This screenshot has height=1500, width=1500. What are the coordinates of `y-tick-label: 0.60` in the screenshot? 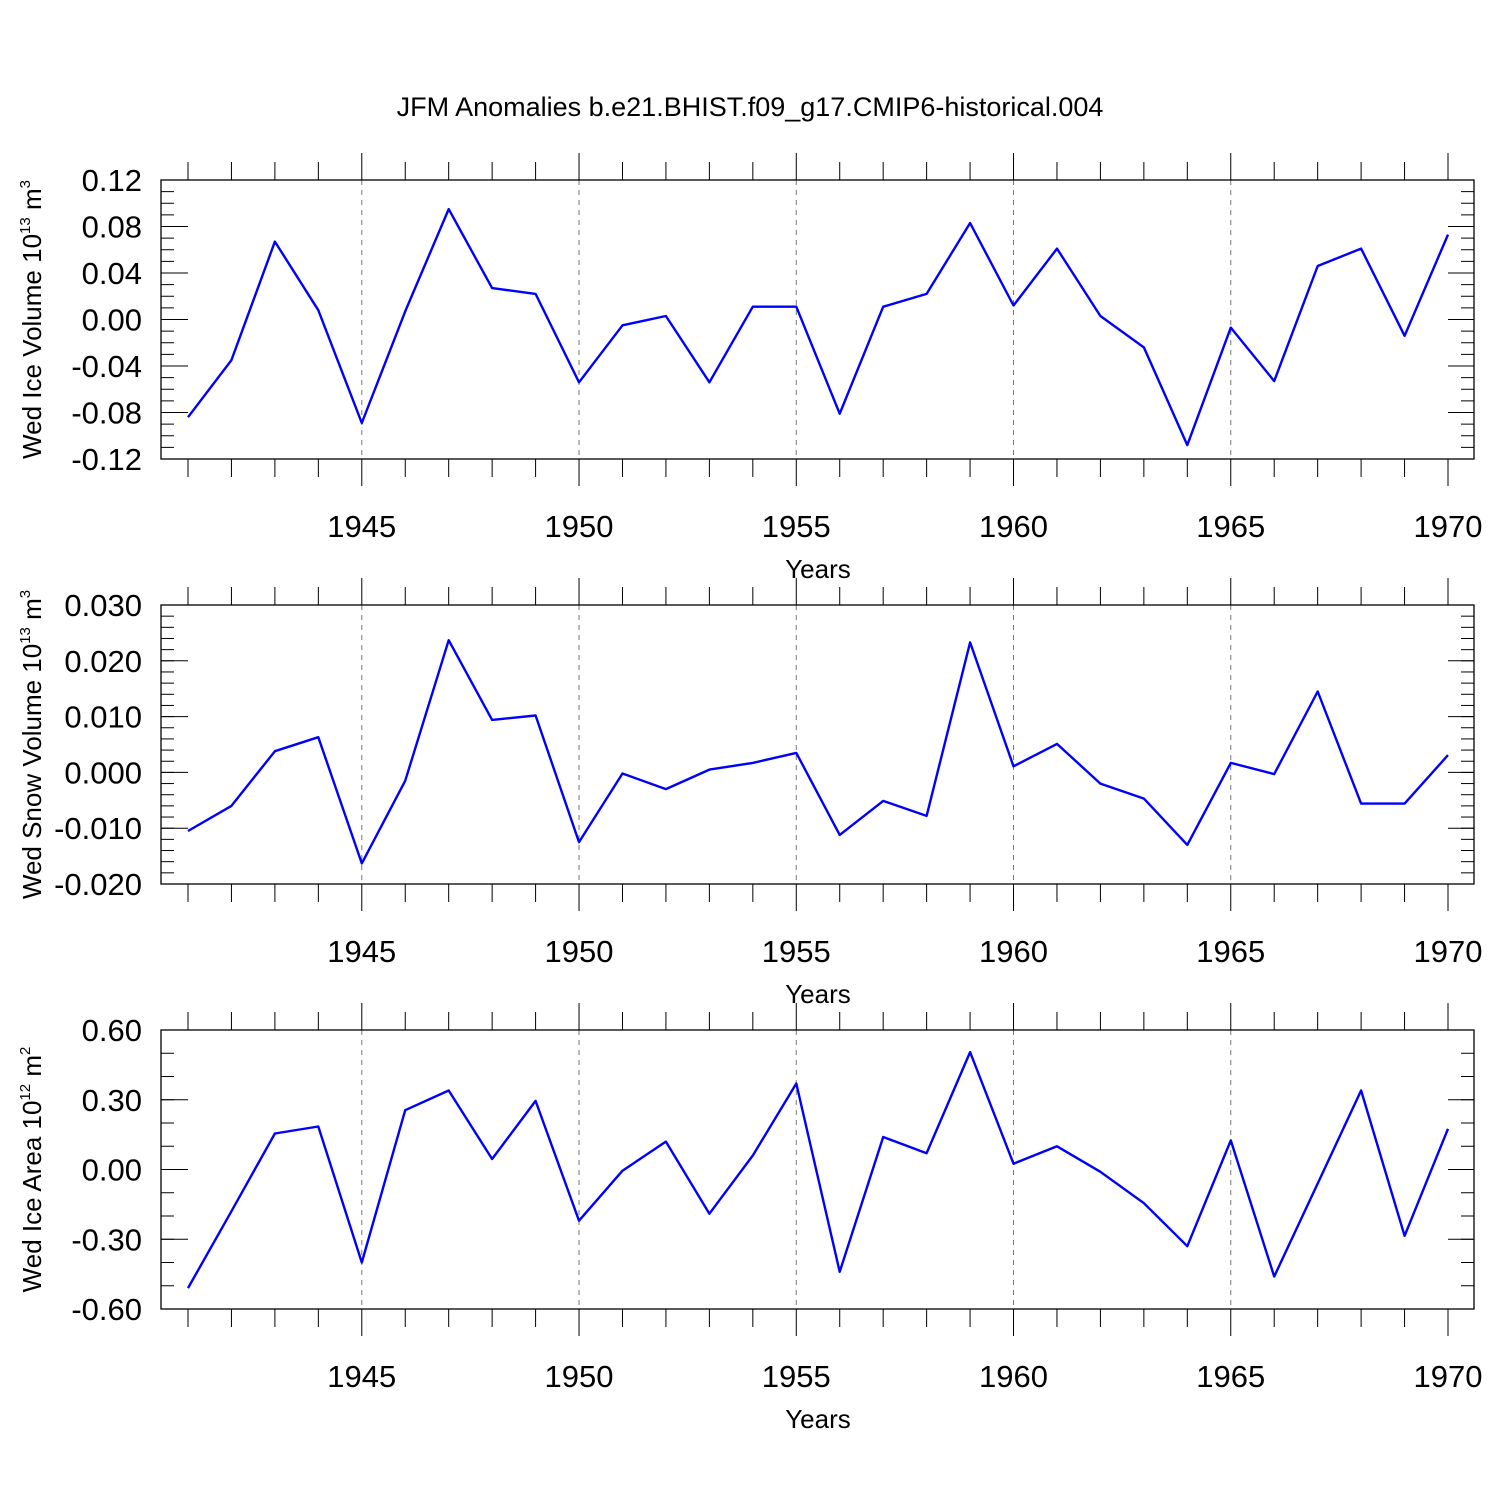 It's located at (112, 1030).